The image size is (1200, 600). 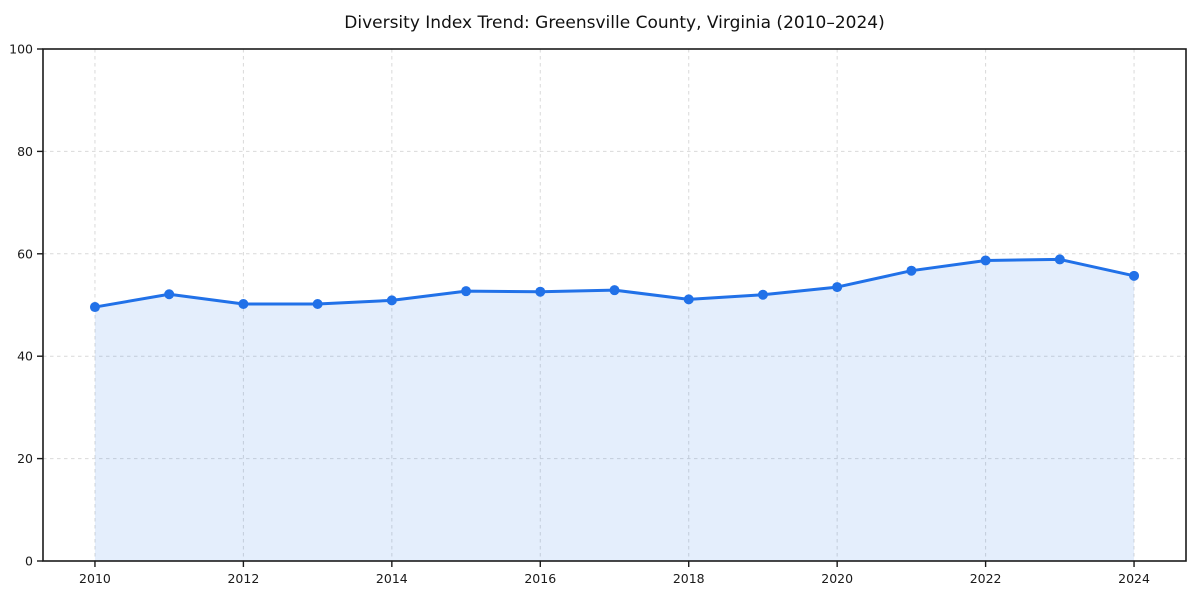 I want to click on y-axis-tick-label: 0, so click(x=29, y=561).